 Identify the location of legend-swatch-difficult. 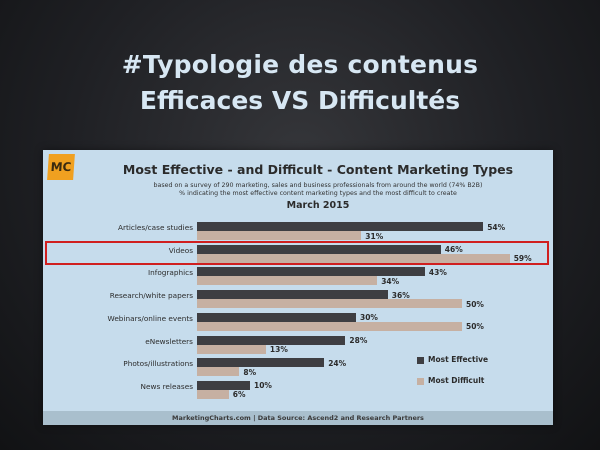
(420, 381).